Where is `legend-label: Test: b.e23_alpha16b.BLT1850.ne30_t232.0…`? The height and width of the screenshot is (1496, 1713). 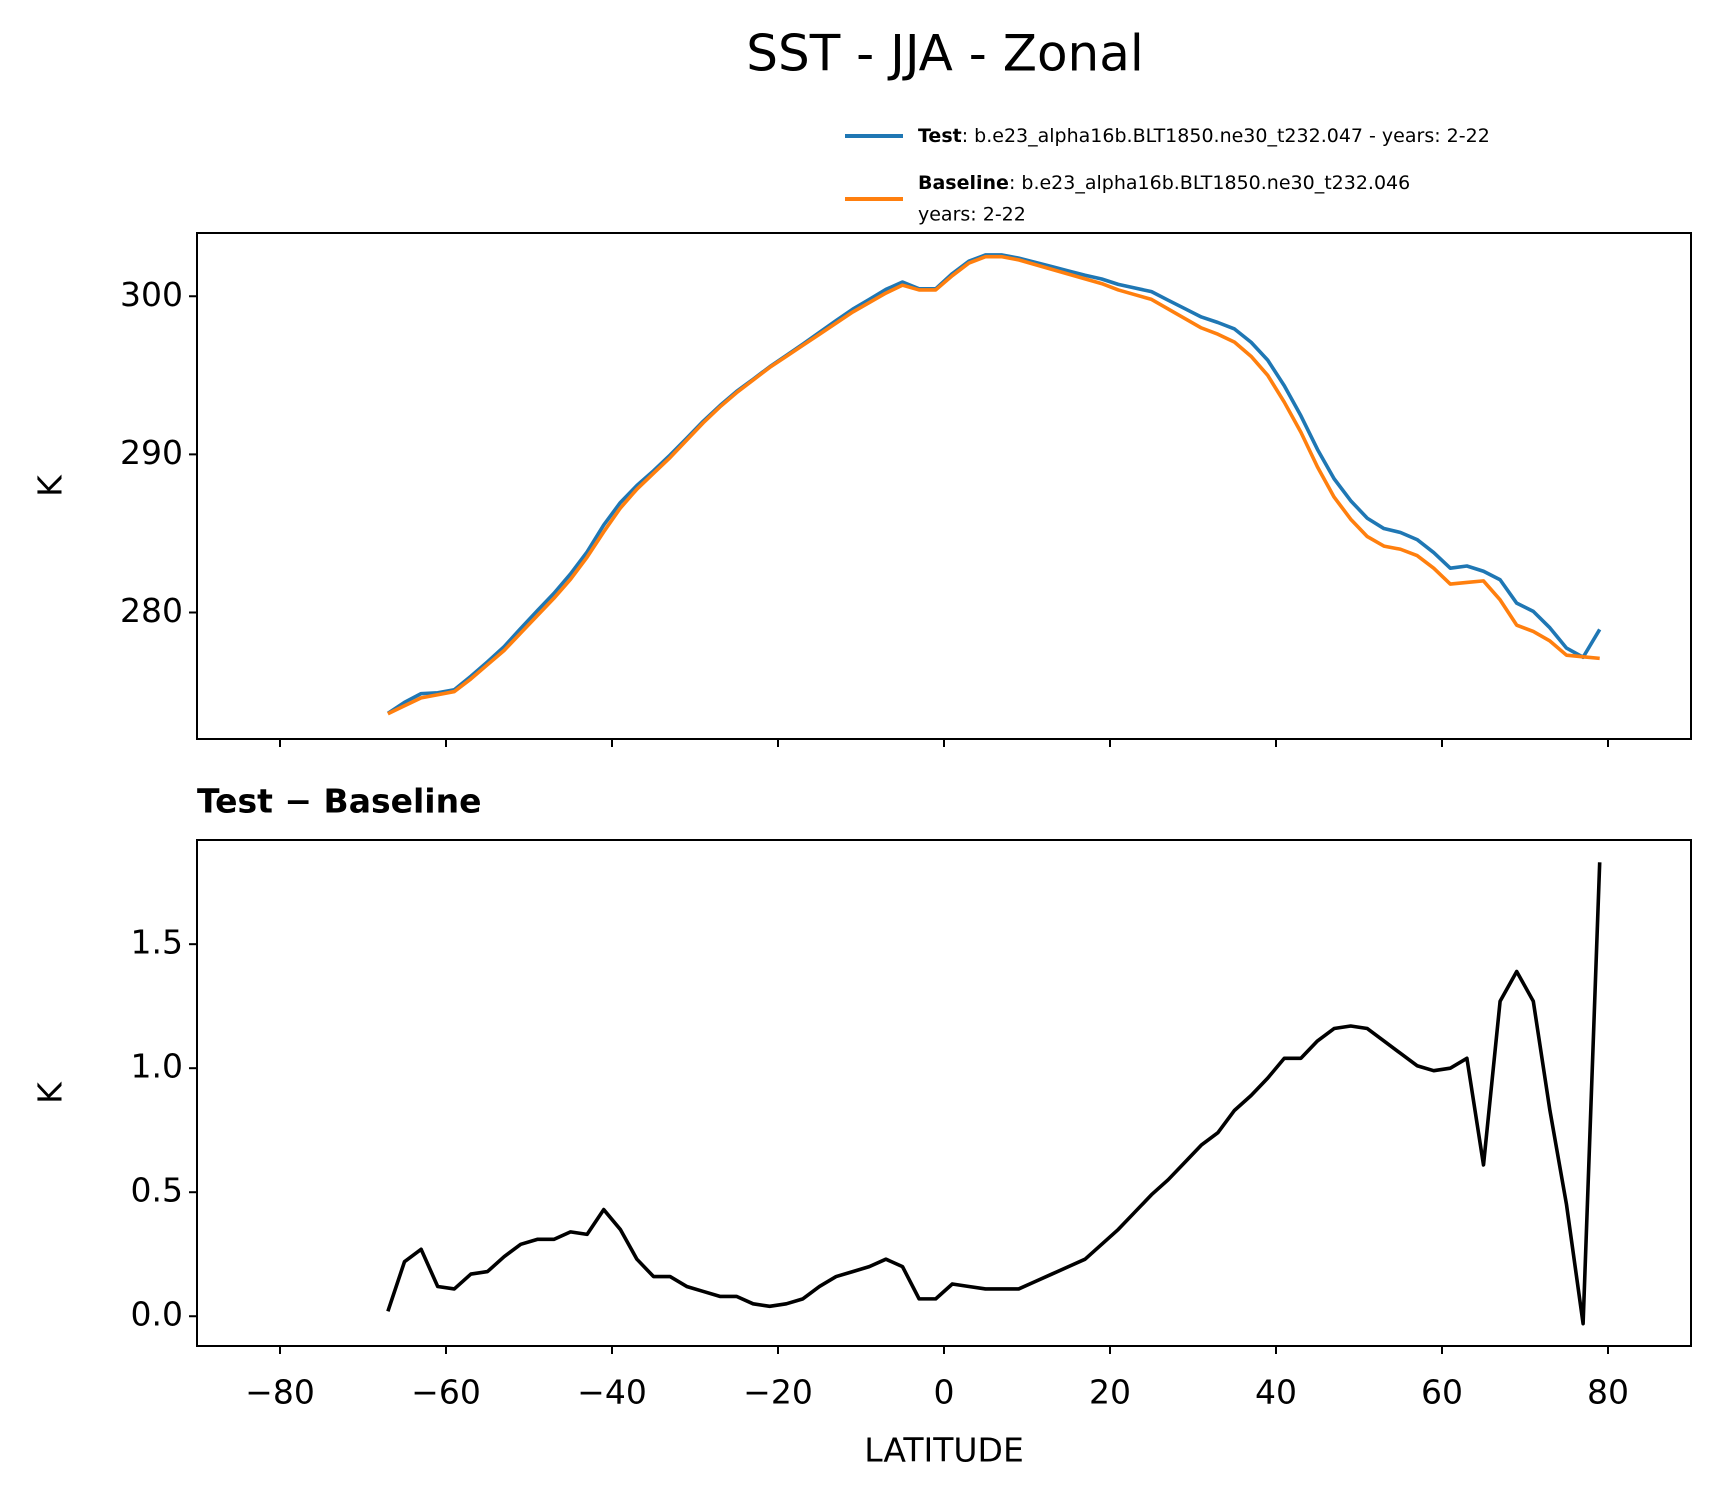 legend-label: Test: b.e23_alpha16b.BLT1850.ne30_t232.0… is located at coordinates (1204, 136).